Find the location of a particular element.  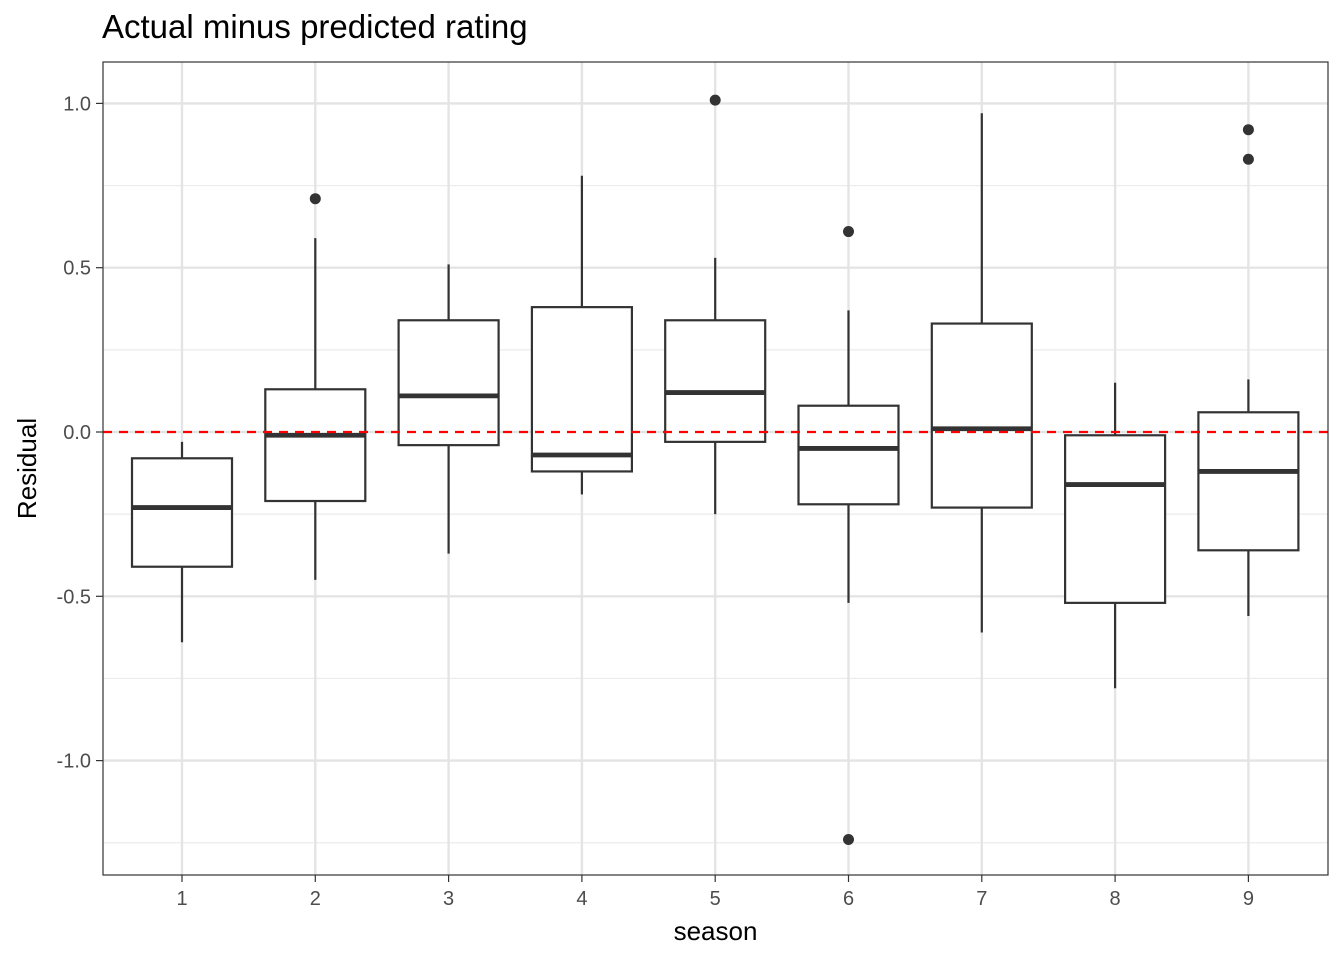

x-tick-label: 4 is located at coordinates (581, 899).